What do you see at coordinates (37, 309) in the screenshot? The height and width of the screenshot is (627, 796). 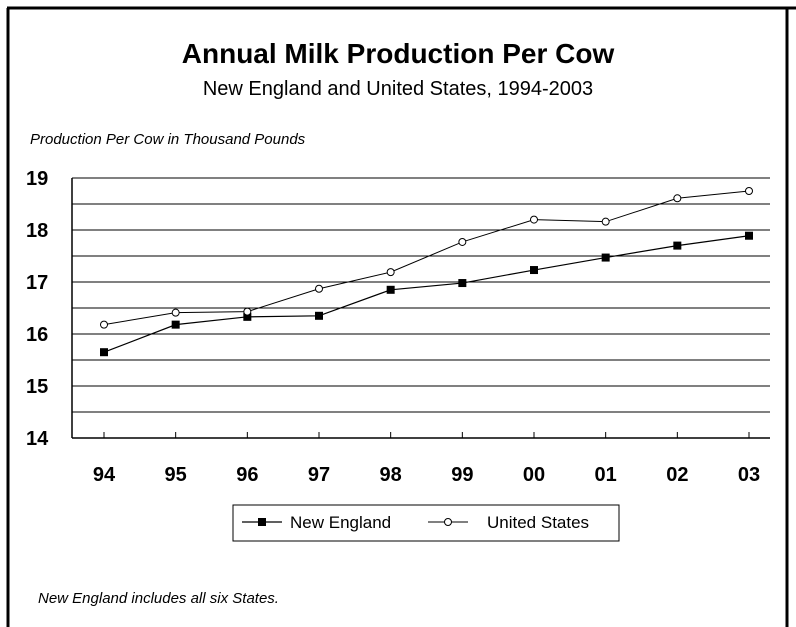 I see `y-tick-labels: 14 15 16 17 18 19` at bounding box center [37, 309].